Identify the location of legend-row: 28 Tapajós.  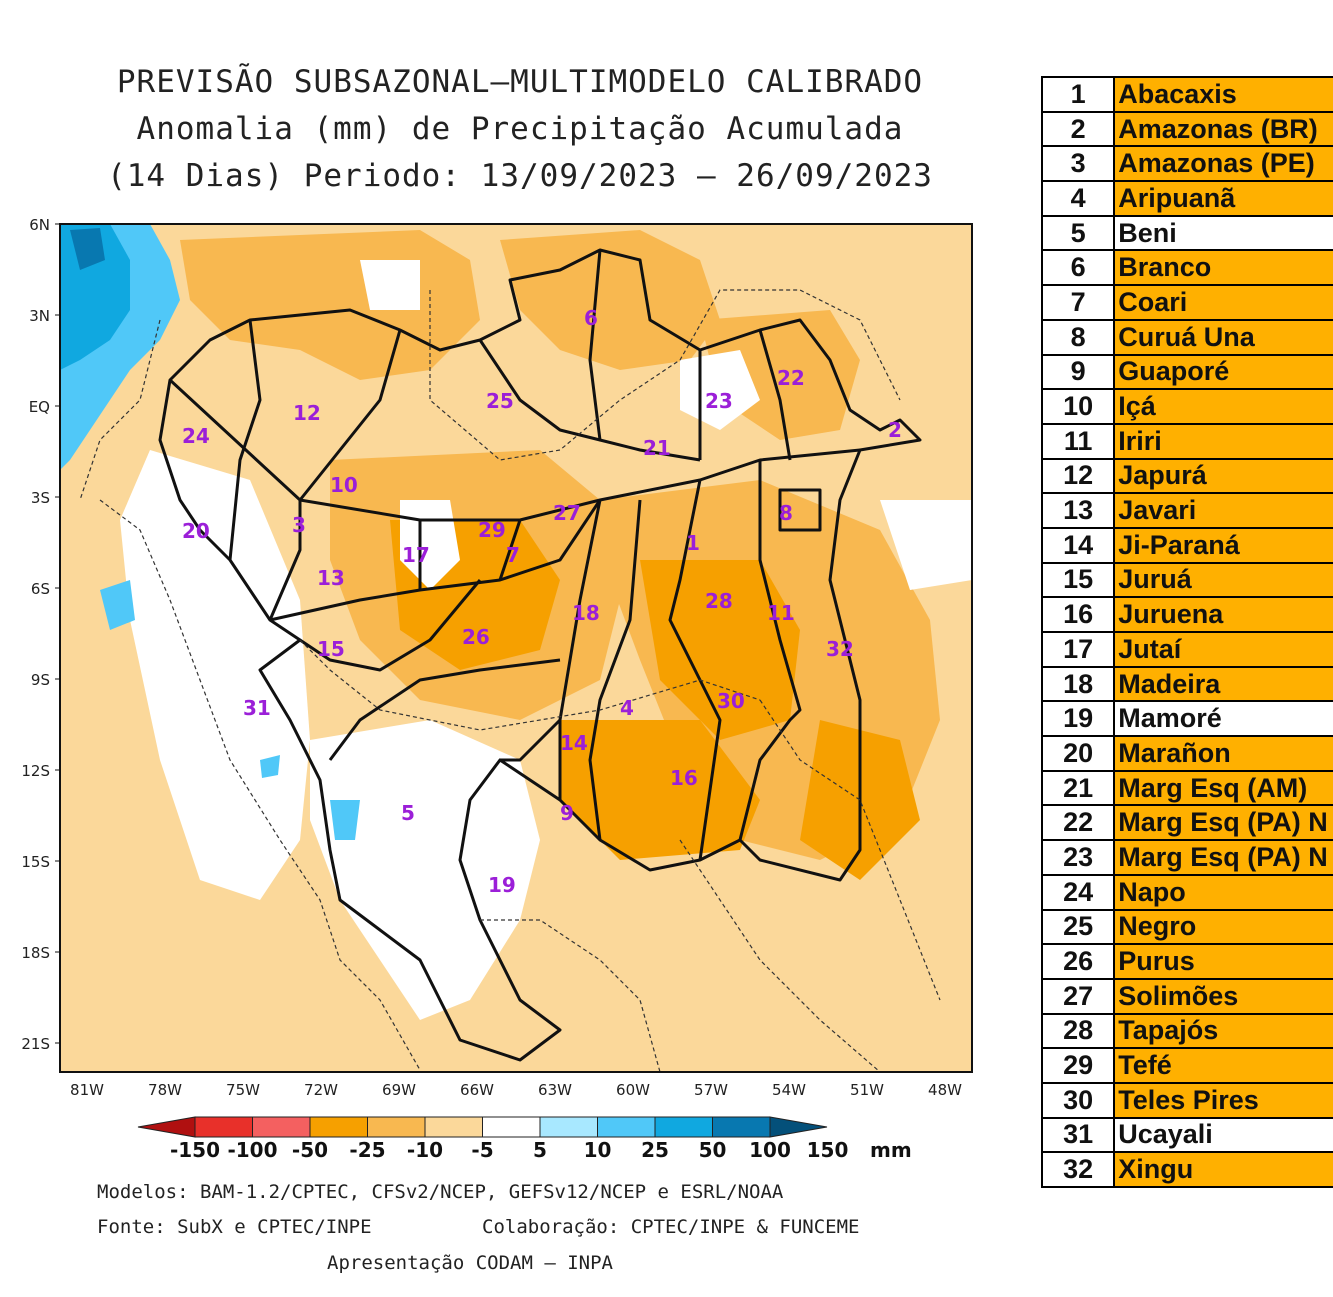
(1186, 1031).